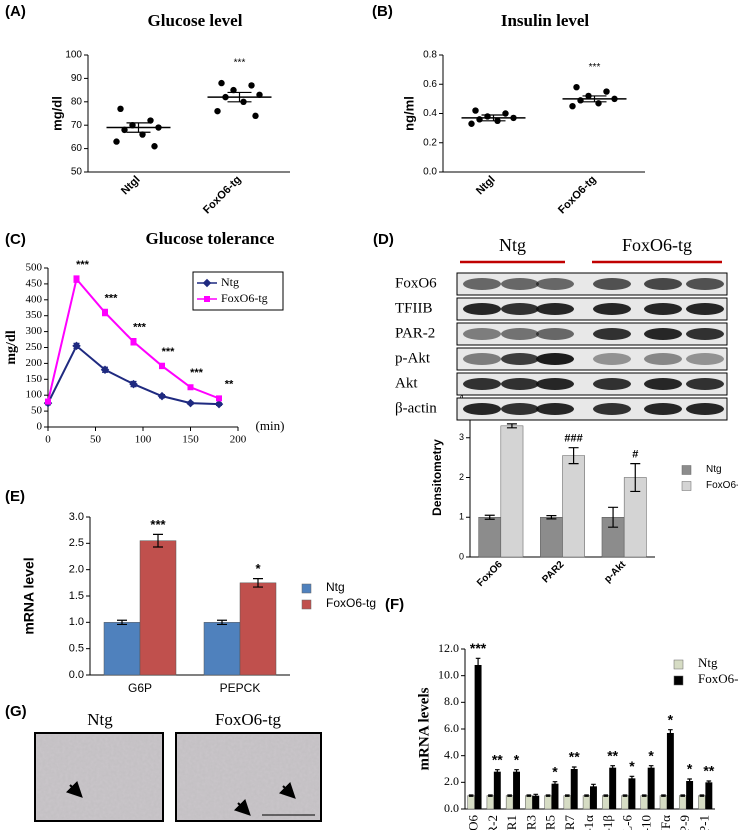  Describe the element at coordinates (238, 440) in the screenshot. I see `x-tick-label: 200` at that location.